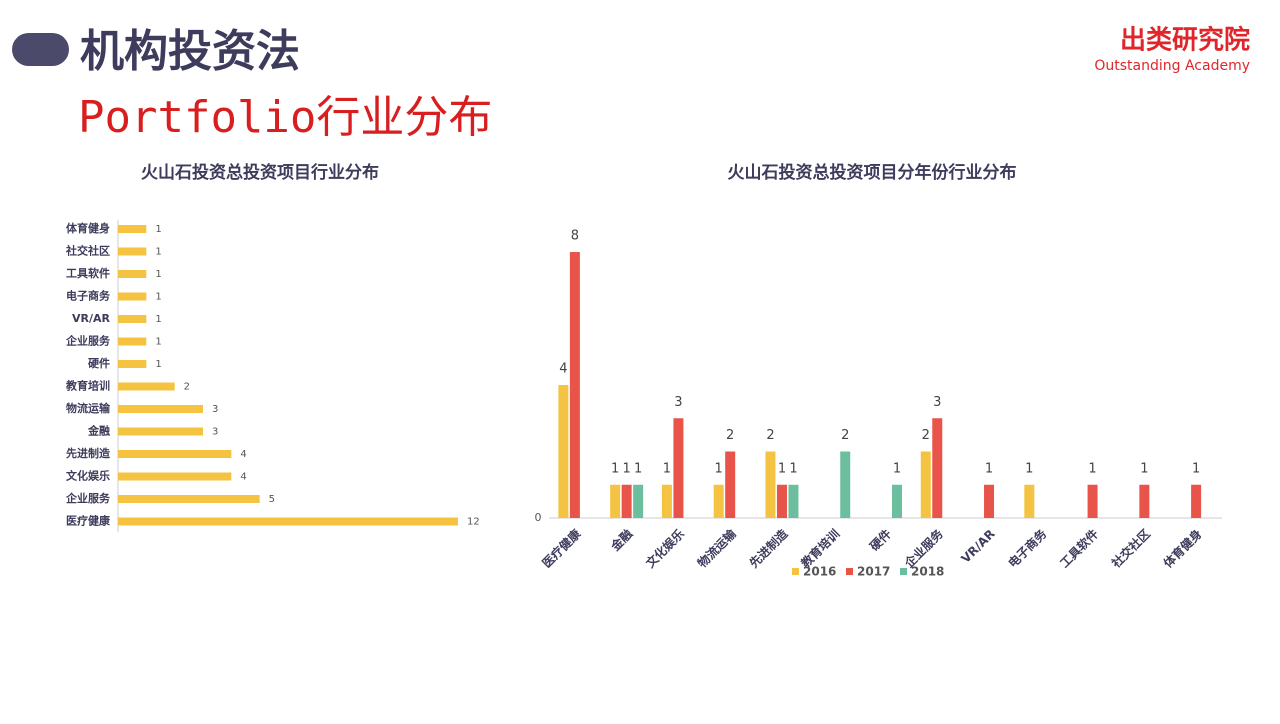 The image size is (1280, 724). What do you see at coordinates (538, 517) in the screenshot?
I see `y-tick-label: 0` at bounding box center [538, 517].